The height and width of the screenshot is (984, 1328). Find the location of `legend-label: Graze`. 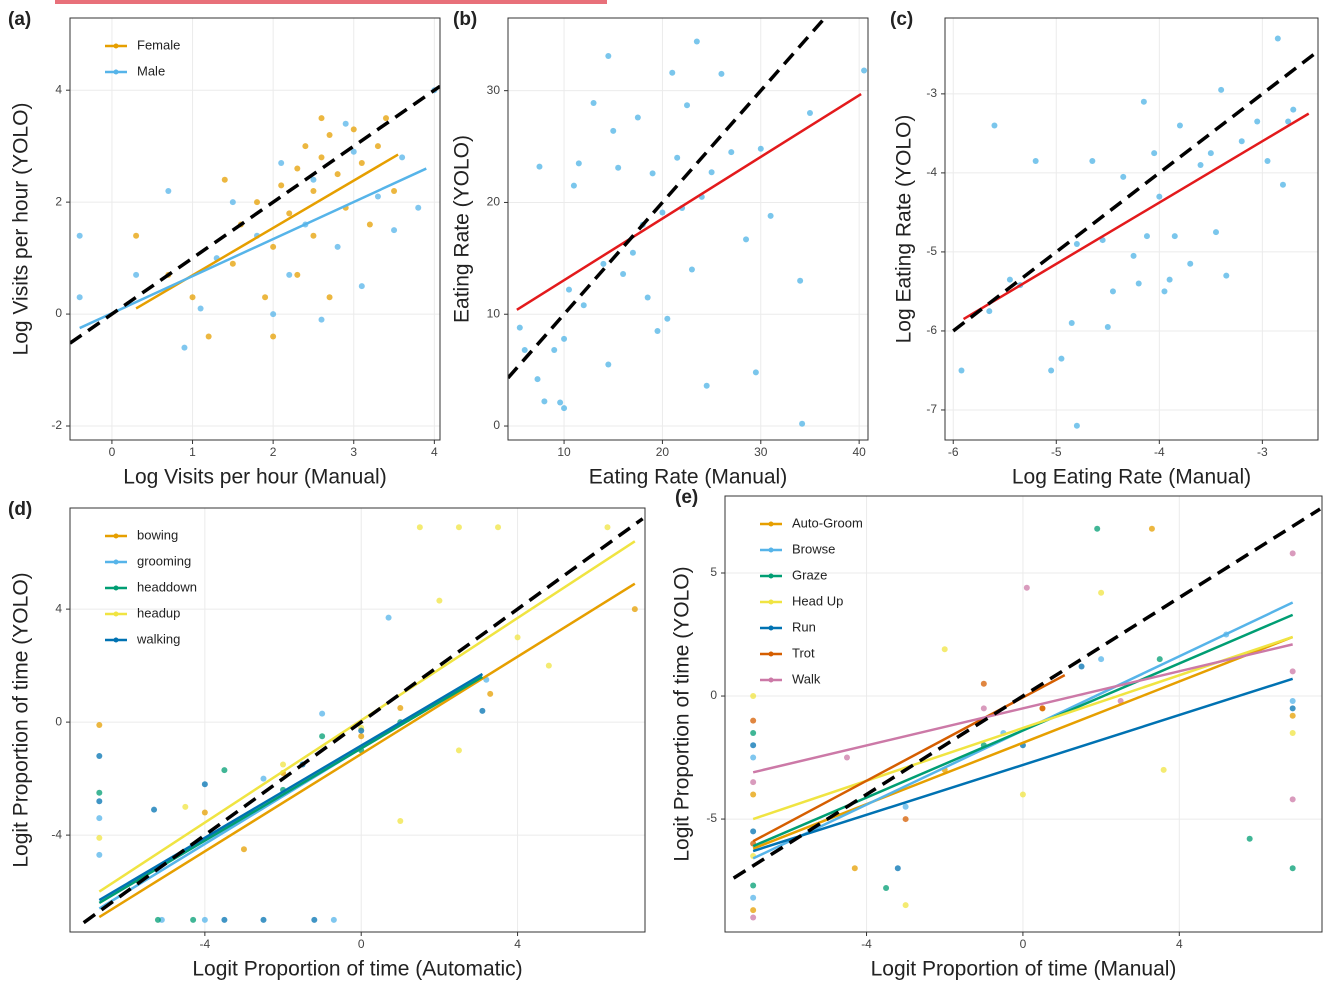

legend-label: Graze is located at coordinates (809, 574).